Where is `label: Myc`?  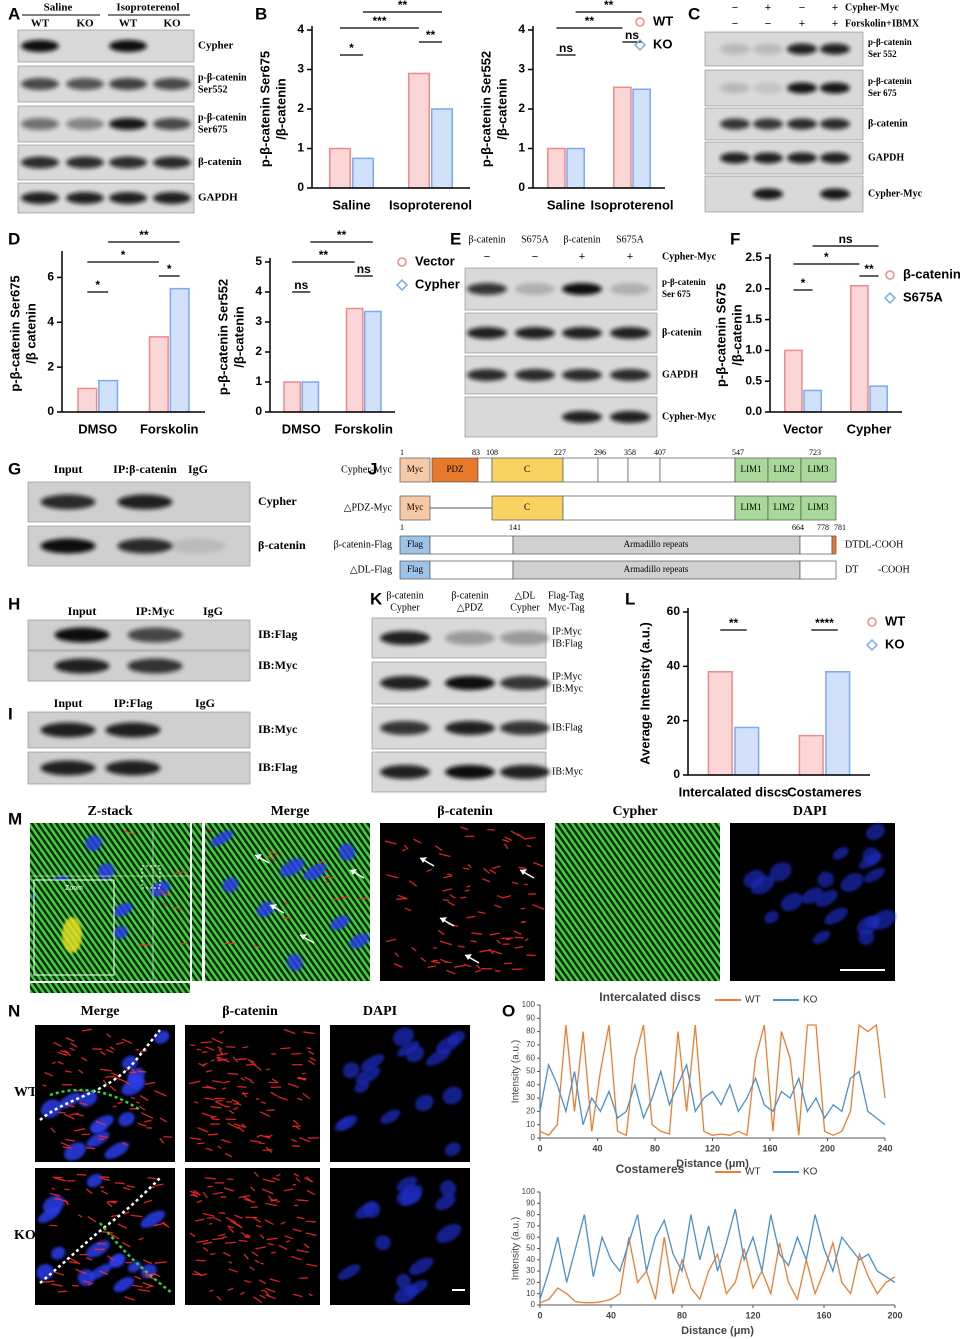 label: Myc is located at coordinates (415, 469).